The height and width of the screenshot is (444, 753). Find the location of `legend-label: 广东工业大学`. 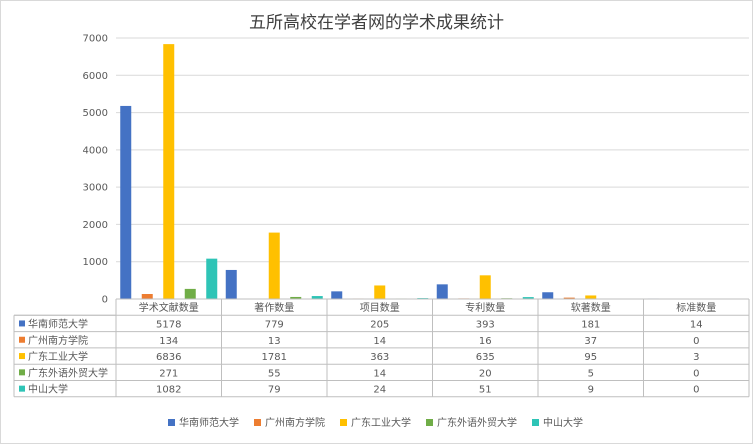

legend-label: 广东工业大学 is located at coordinates (381, 422).